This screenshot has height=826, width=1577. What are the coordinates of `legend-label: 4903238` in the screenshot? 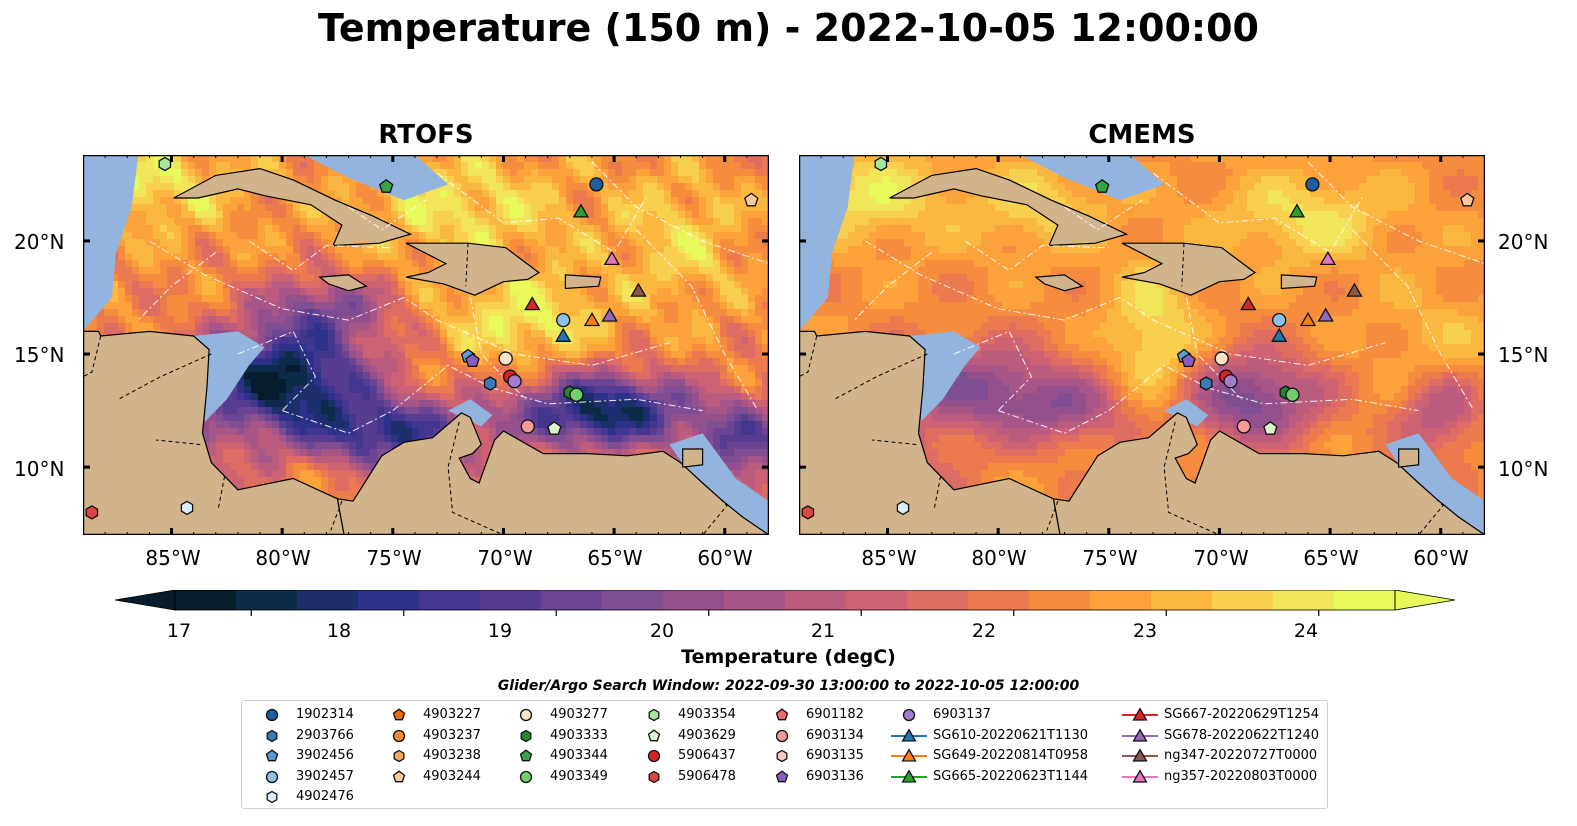 It's located at (452, 755).